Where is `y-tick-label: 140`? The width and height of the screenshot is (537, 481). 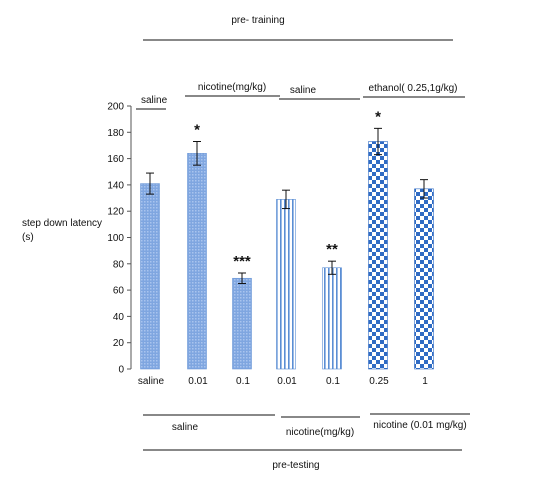 y-tick-label: 140 is located at coordinates (115, 185).